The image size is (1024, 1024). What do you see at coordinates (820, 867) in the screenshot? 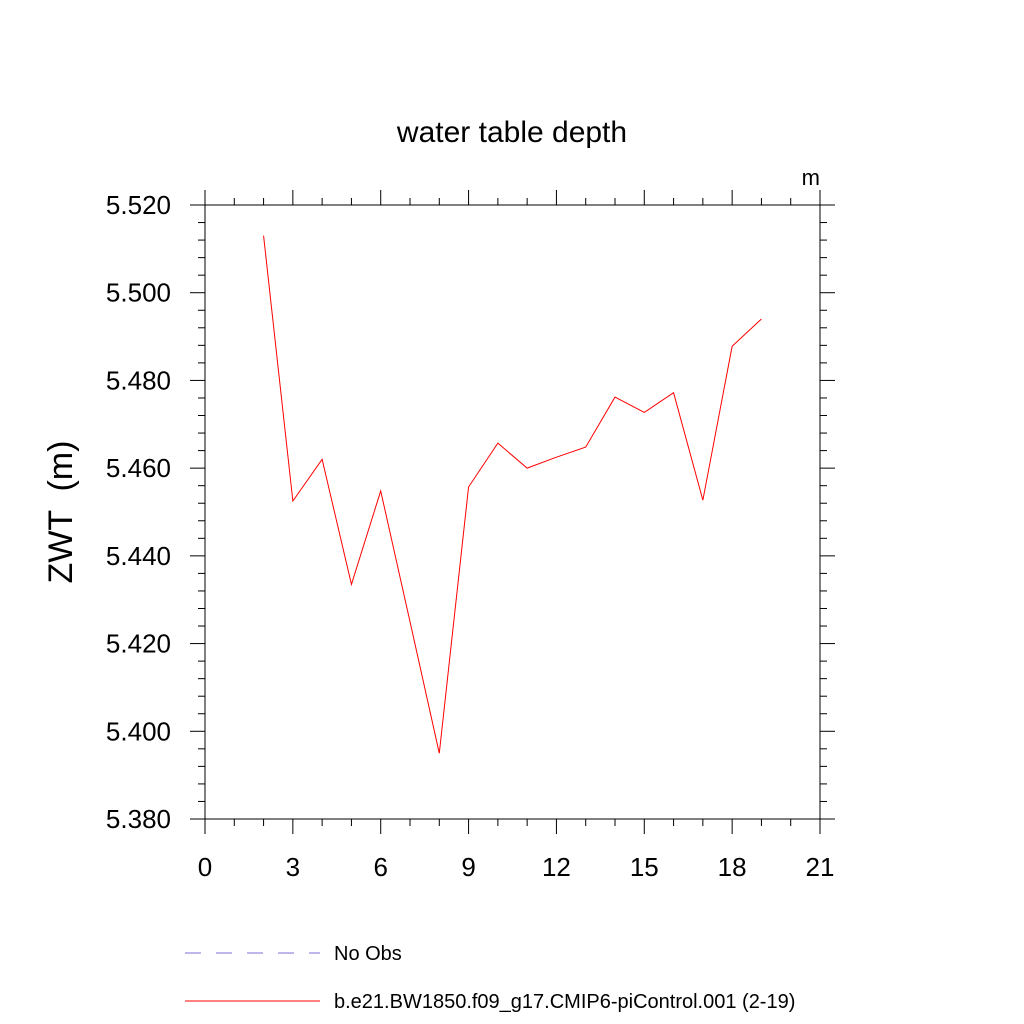
I see `x-tick-label: 21` at bounding box center [820, 867].